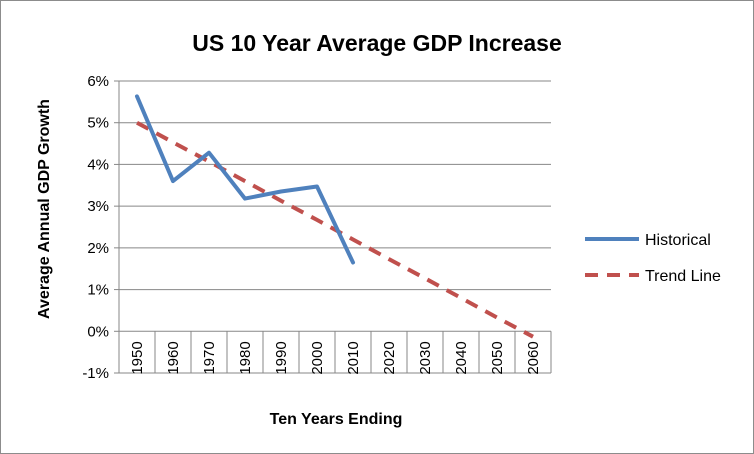 The height and width of the screenshot is (454, 754). I want to click on y-tick-label: 2%, so click(98, 248).